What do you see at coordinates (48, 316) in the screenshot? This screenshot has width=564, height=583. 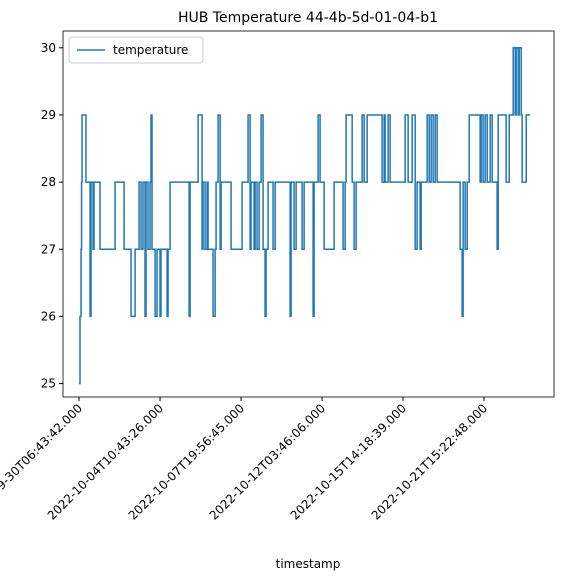 I see `y-tick-label: 26` at bounding box center [48, 316].